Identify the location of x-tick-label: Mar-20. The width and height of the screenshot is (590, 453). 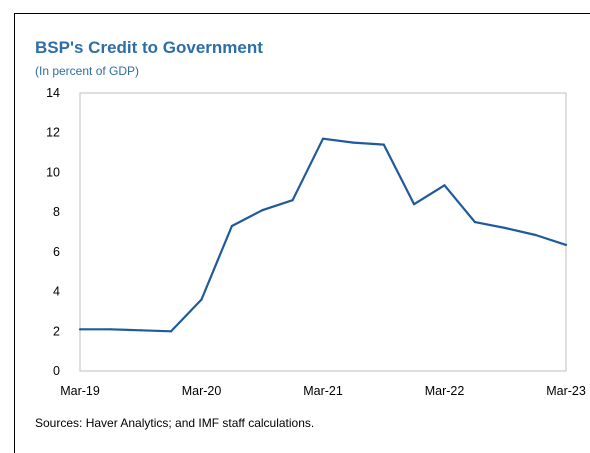
(202, 391).